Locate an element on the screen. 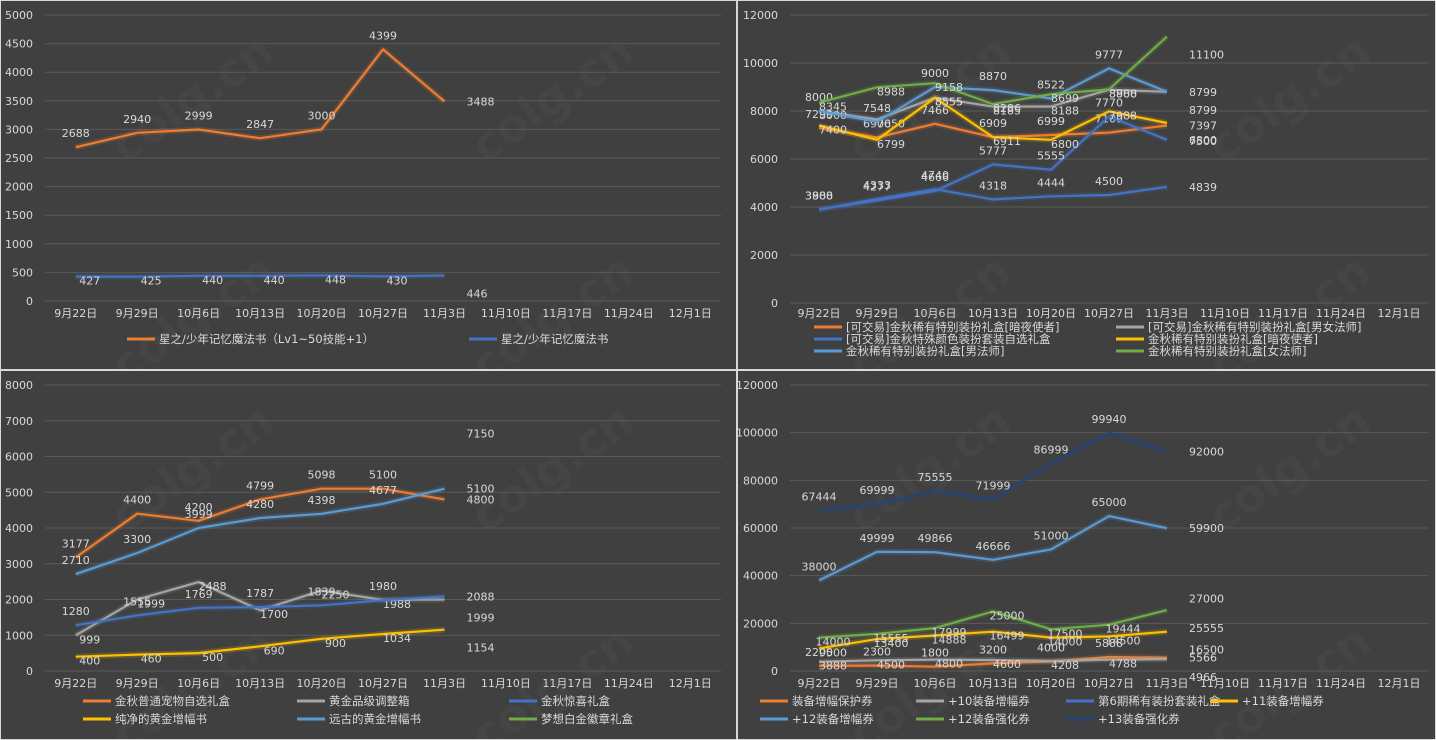 The image size is (1436, 740). legend-label: +12装备增幅券 is located at coordinates (833, 719).